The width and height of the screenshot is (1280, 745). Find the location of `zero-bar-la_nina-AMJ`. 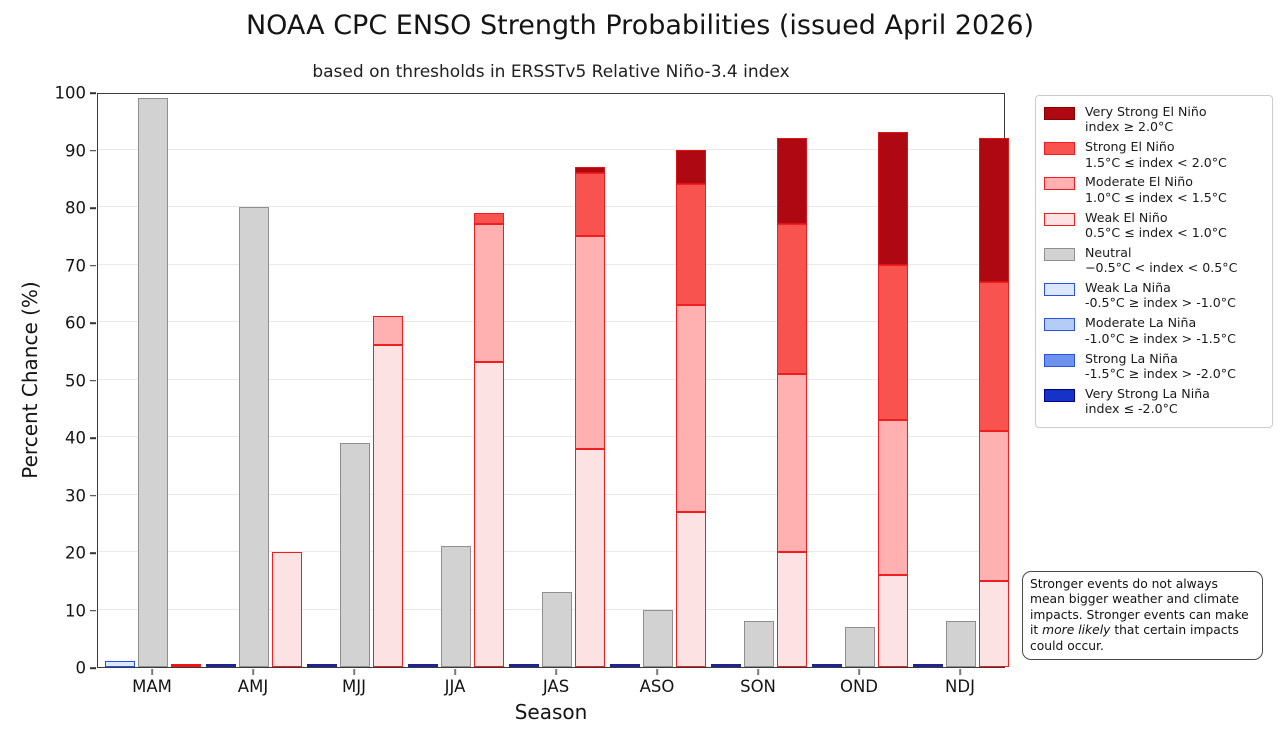

zero-bar-la_nina-AMJ is located at coordinates (221, 665).